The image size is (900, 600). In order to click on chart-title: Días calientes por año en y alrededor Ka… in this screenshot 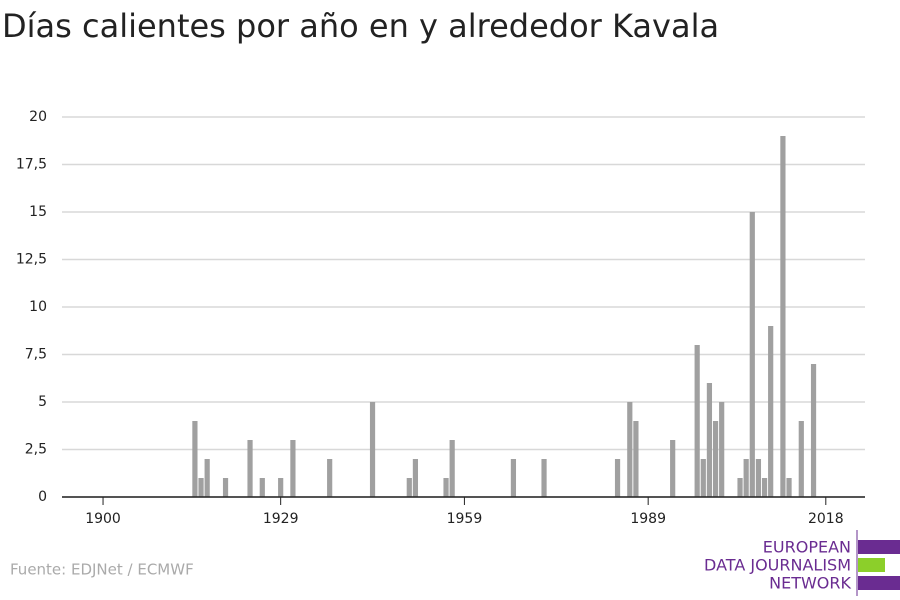, I will do `click(360, 26)`.